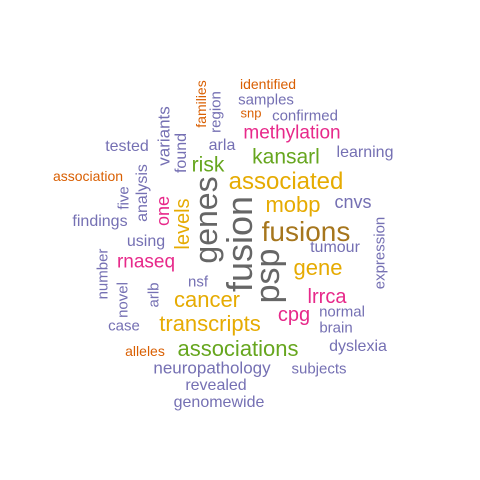 This screenshot has height=480, width=480. What do you see at coordinates (286, 157) in the screenshot?
I see `word-kansarl: kansarl` at bounding box center [286, 157].